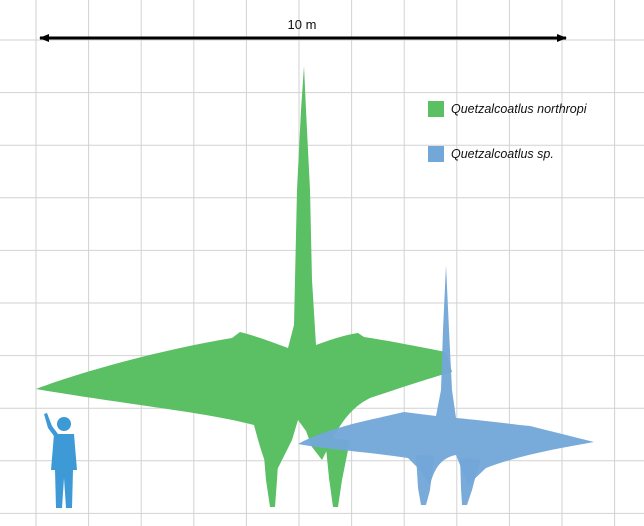 The width and height of the screenshot is (644, 526). I want to click on legend-item-northropi: Quetzalcoatlus northropi, so click(507, 109).